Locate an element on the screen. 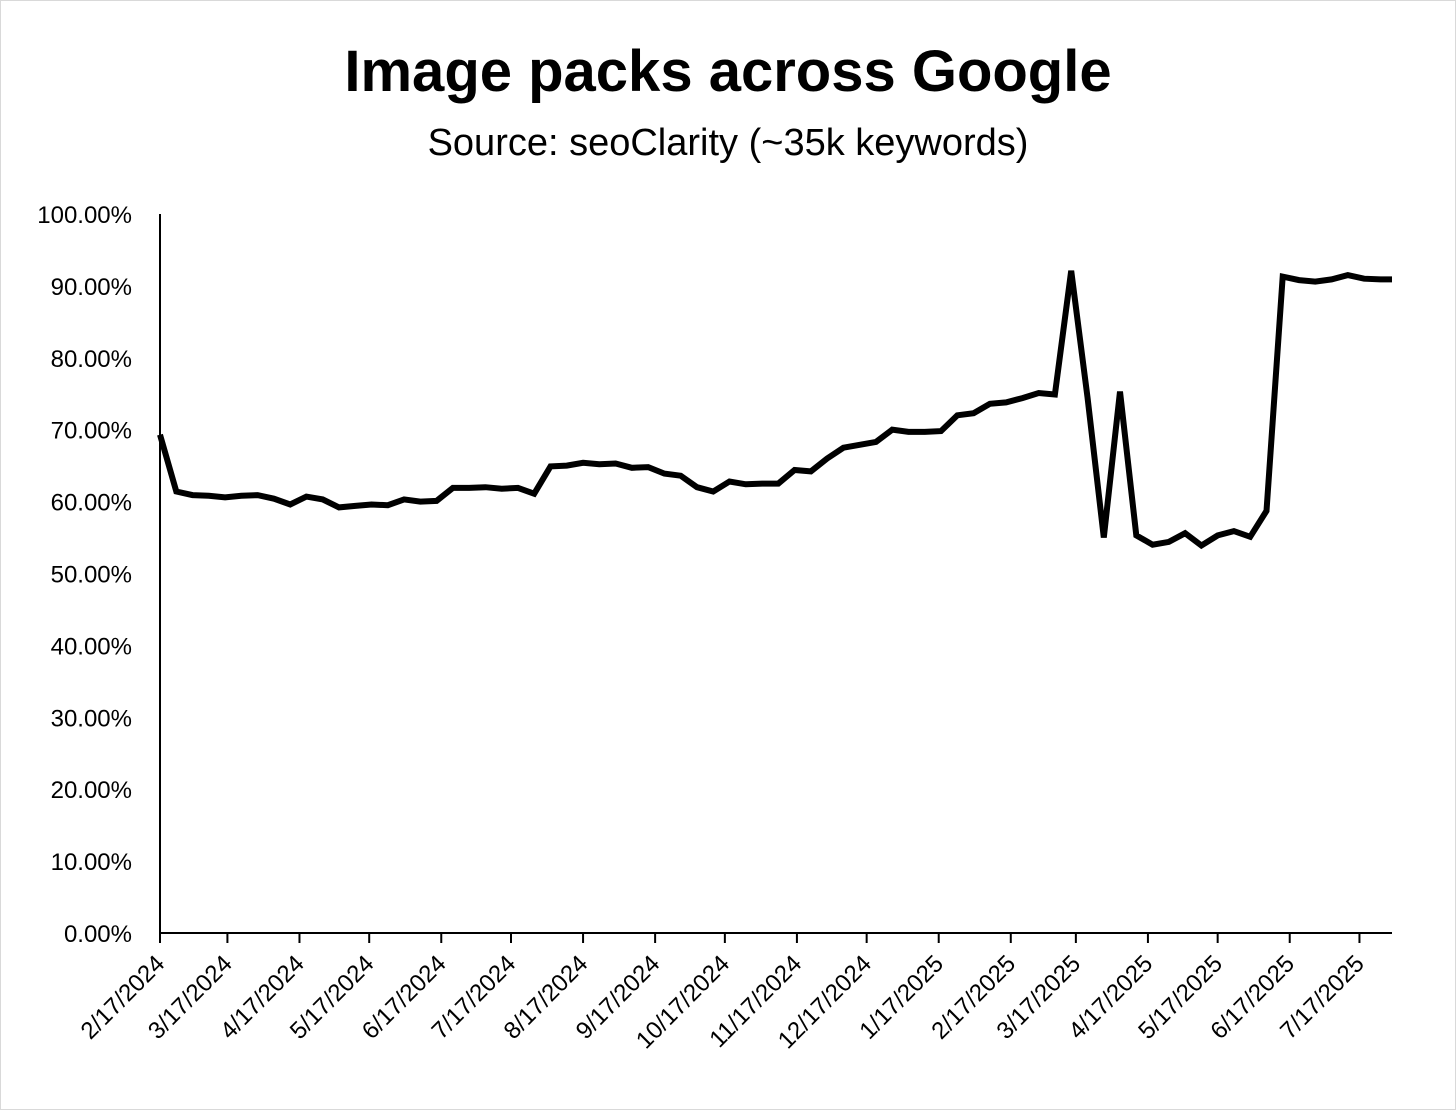 The width and height of the screenshot is (1456, 1110). y-tick-label: 40.00% is located at coordinates (91, 646).